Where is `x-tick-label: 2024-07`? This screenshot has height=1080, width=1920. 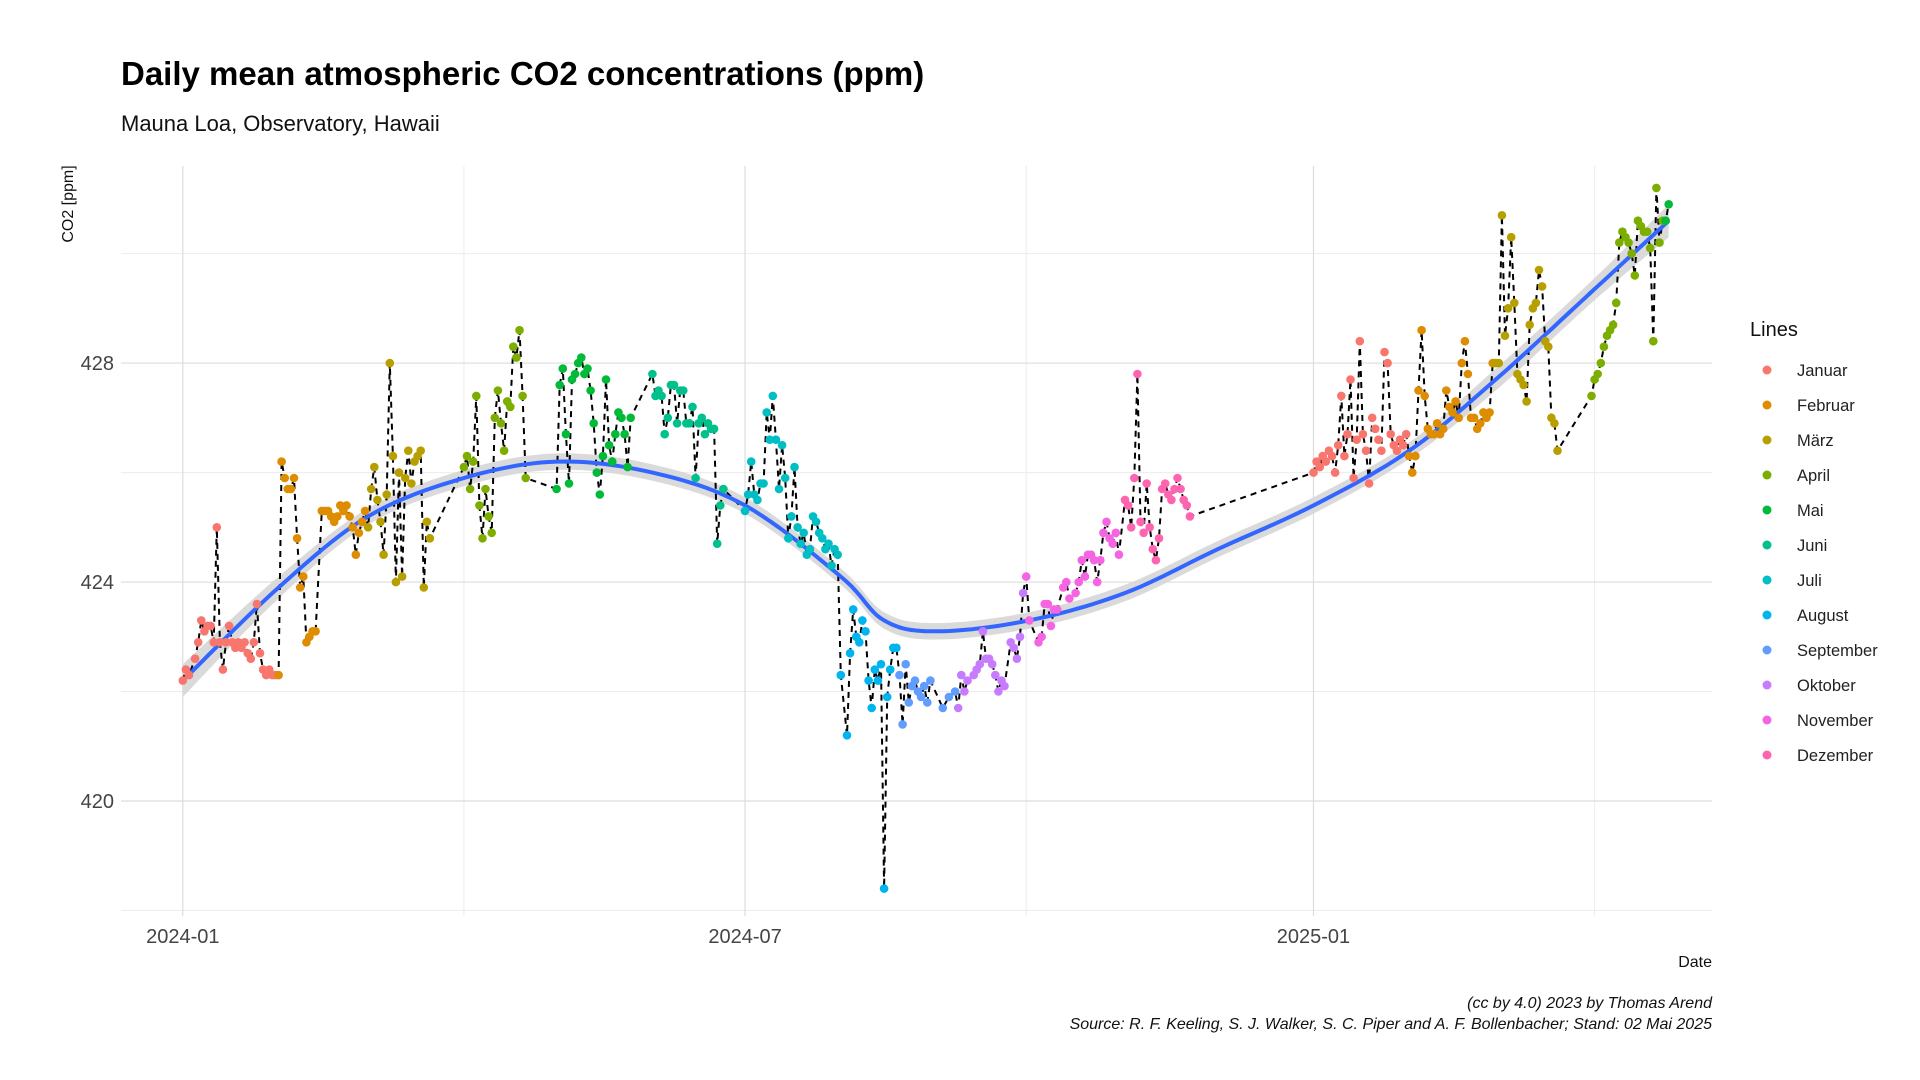
x-tick-label: 2024-07 is located at coordinates (744, 937).